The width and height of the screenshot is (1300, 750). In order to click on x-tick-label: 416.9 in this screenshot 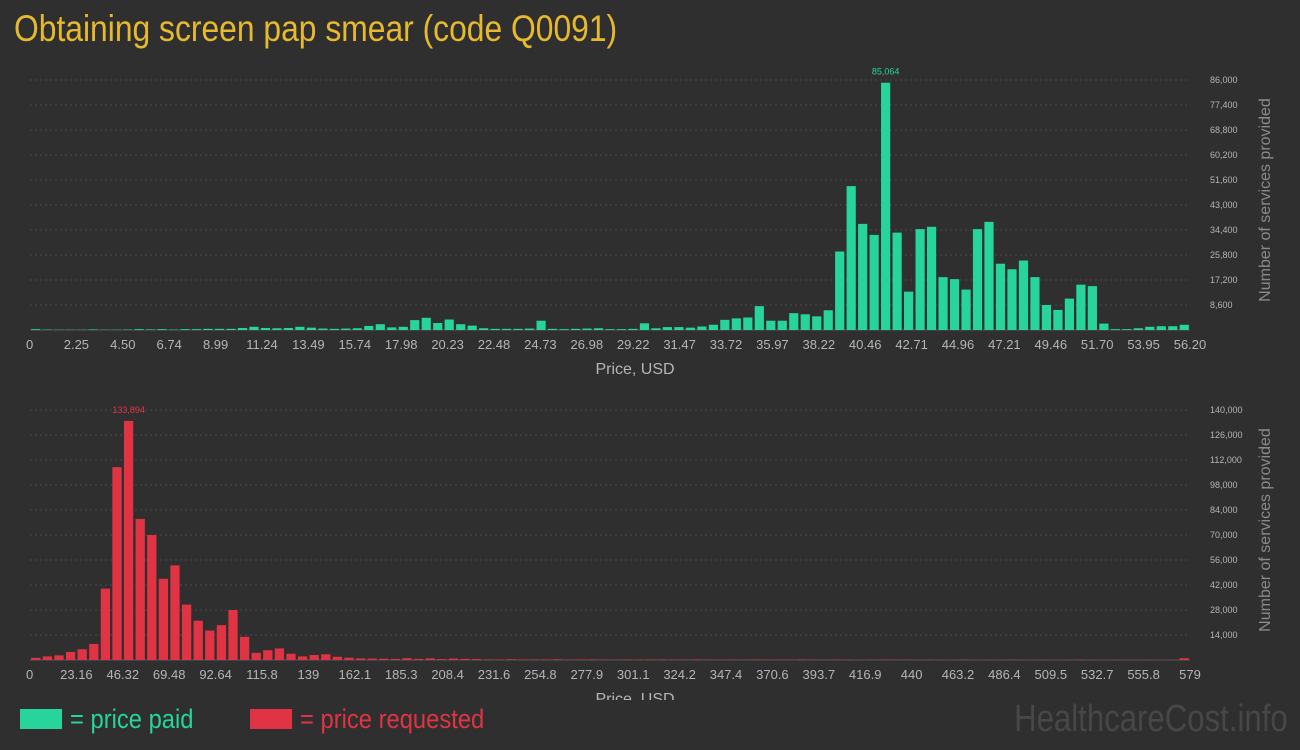, I will do `click(865, 674)`.